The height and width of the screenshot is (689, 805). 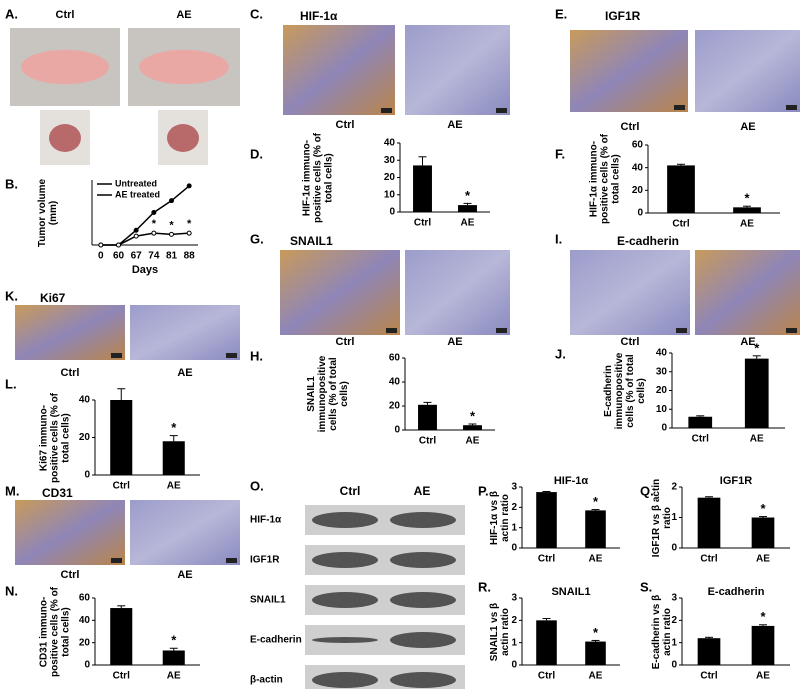 I want to click on panel-title: CD31, so click(x=57, y=493).